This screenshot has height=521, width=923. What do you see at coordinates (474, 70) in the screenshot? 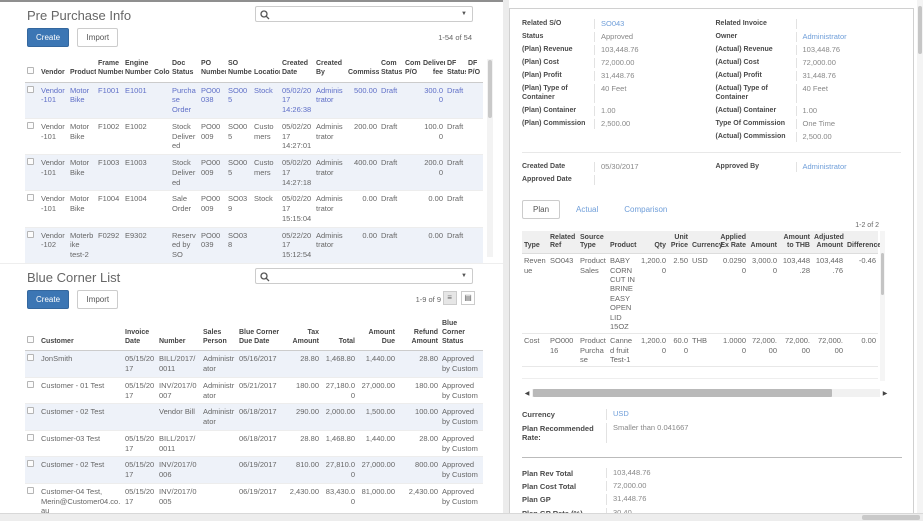
I see `column-header: DF P/O` at bounding box center [474, 70].